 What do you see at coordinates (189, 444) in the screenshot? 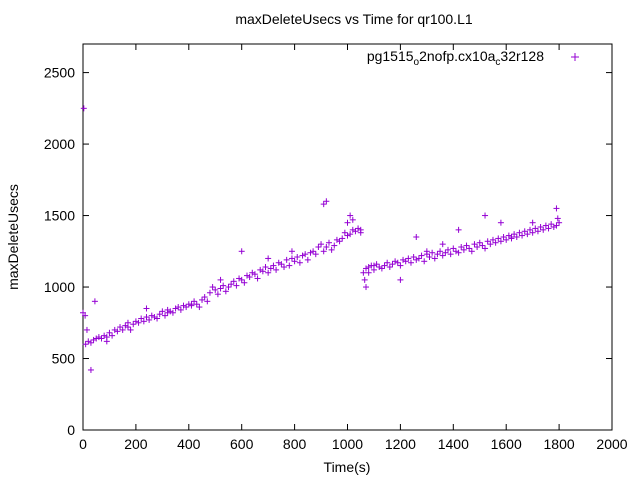
I see `x-tick-label-2: 400` at bounding box center [189, 444].